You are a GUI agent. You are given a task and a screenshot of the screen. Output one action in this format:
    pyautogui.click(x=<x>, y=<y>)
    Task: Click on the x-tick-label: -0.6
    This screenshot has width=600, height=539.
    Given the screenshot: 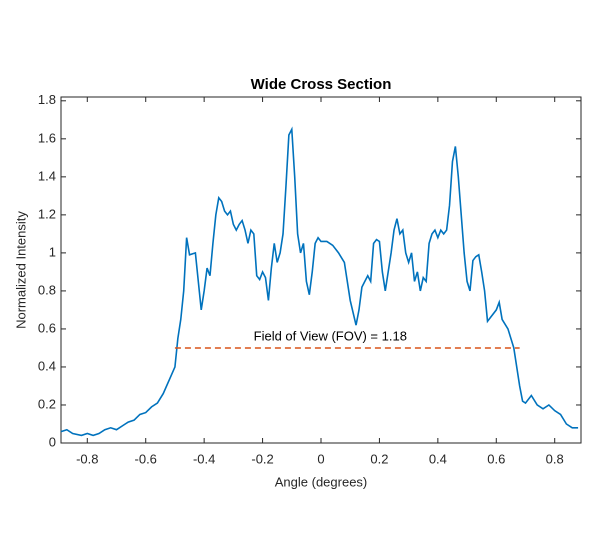 What is the action you would take?
    pyautogui.click(x=146, y=458)
    